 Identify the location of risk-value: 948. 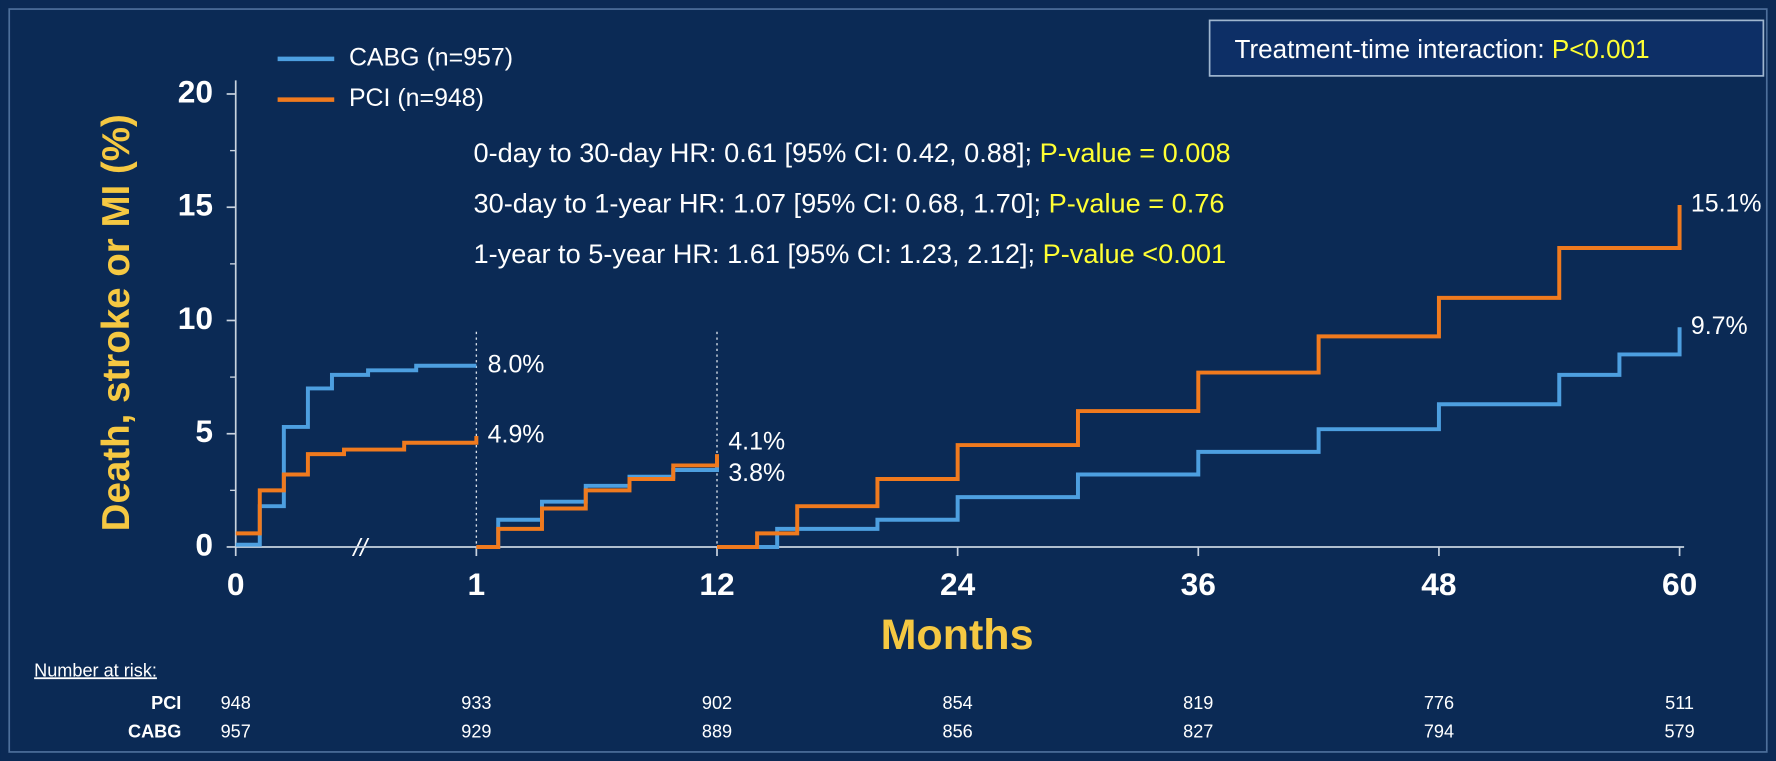
(236, 703).